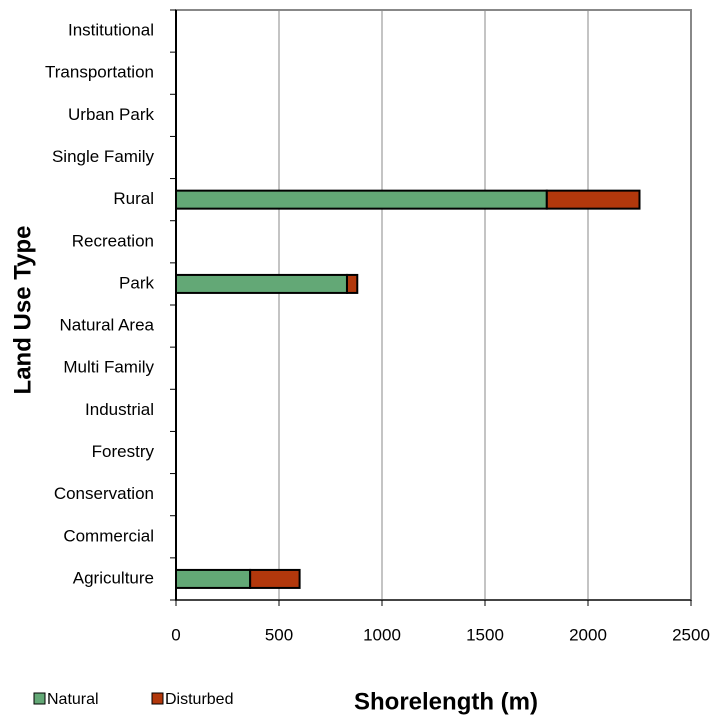 The height and width of the screenshot is (717, 713). I want to click on y-tick-label: Rural, so click(133, 198).